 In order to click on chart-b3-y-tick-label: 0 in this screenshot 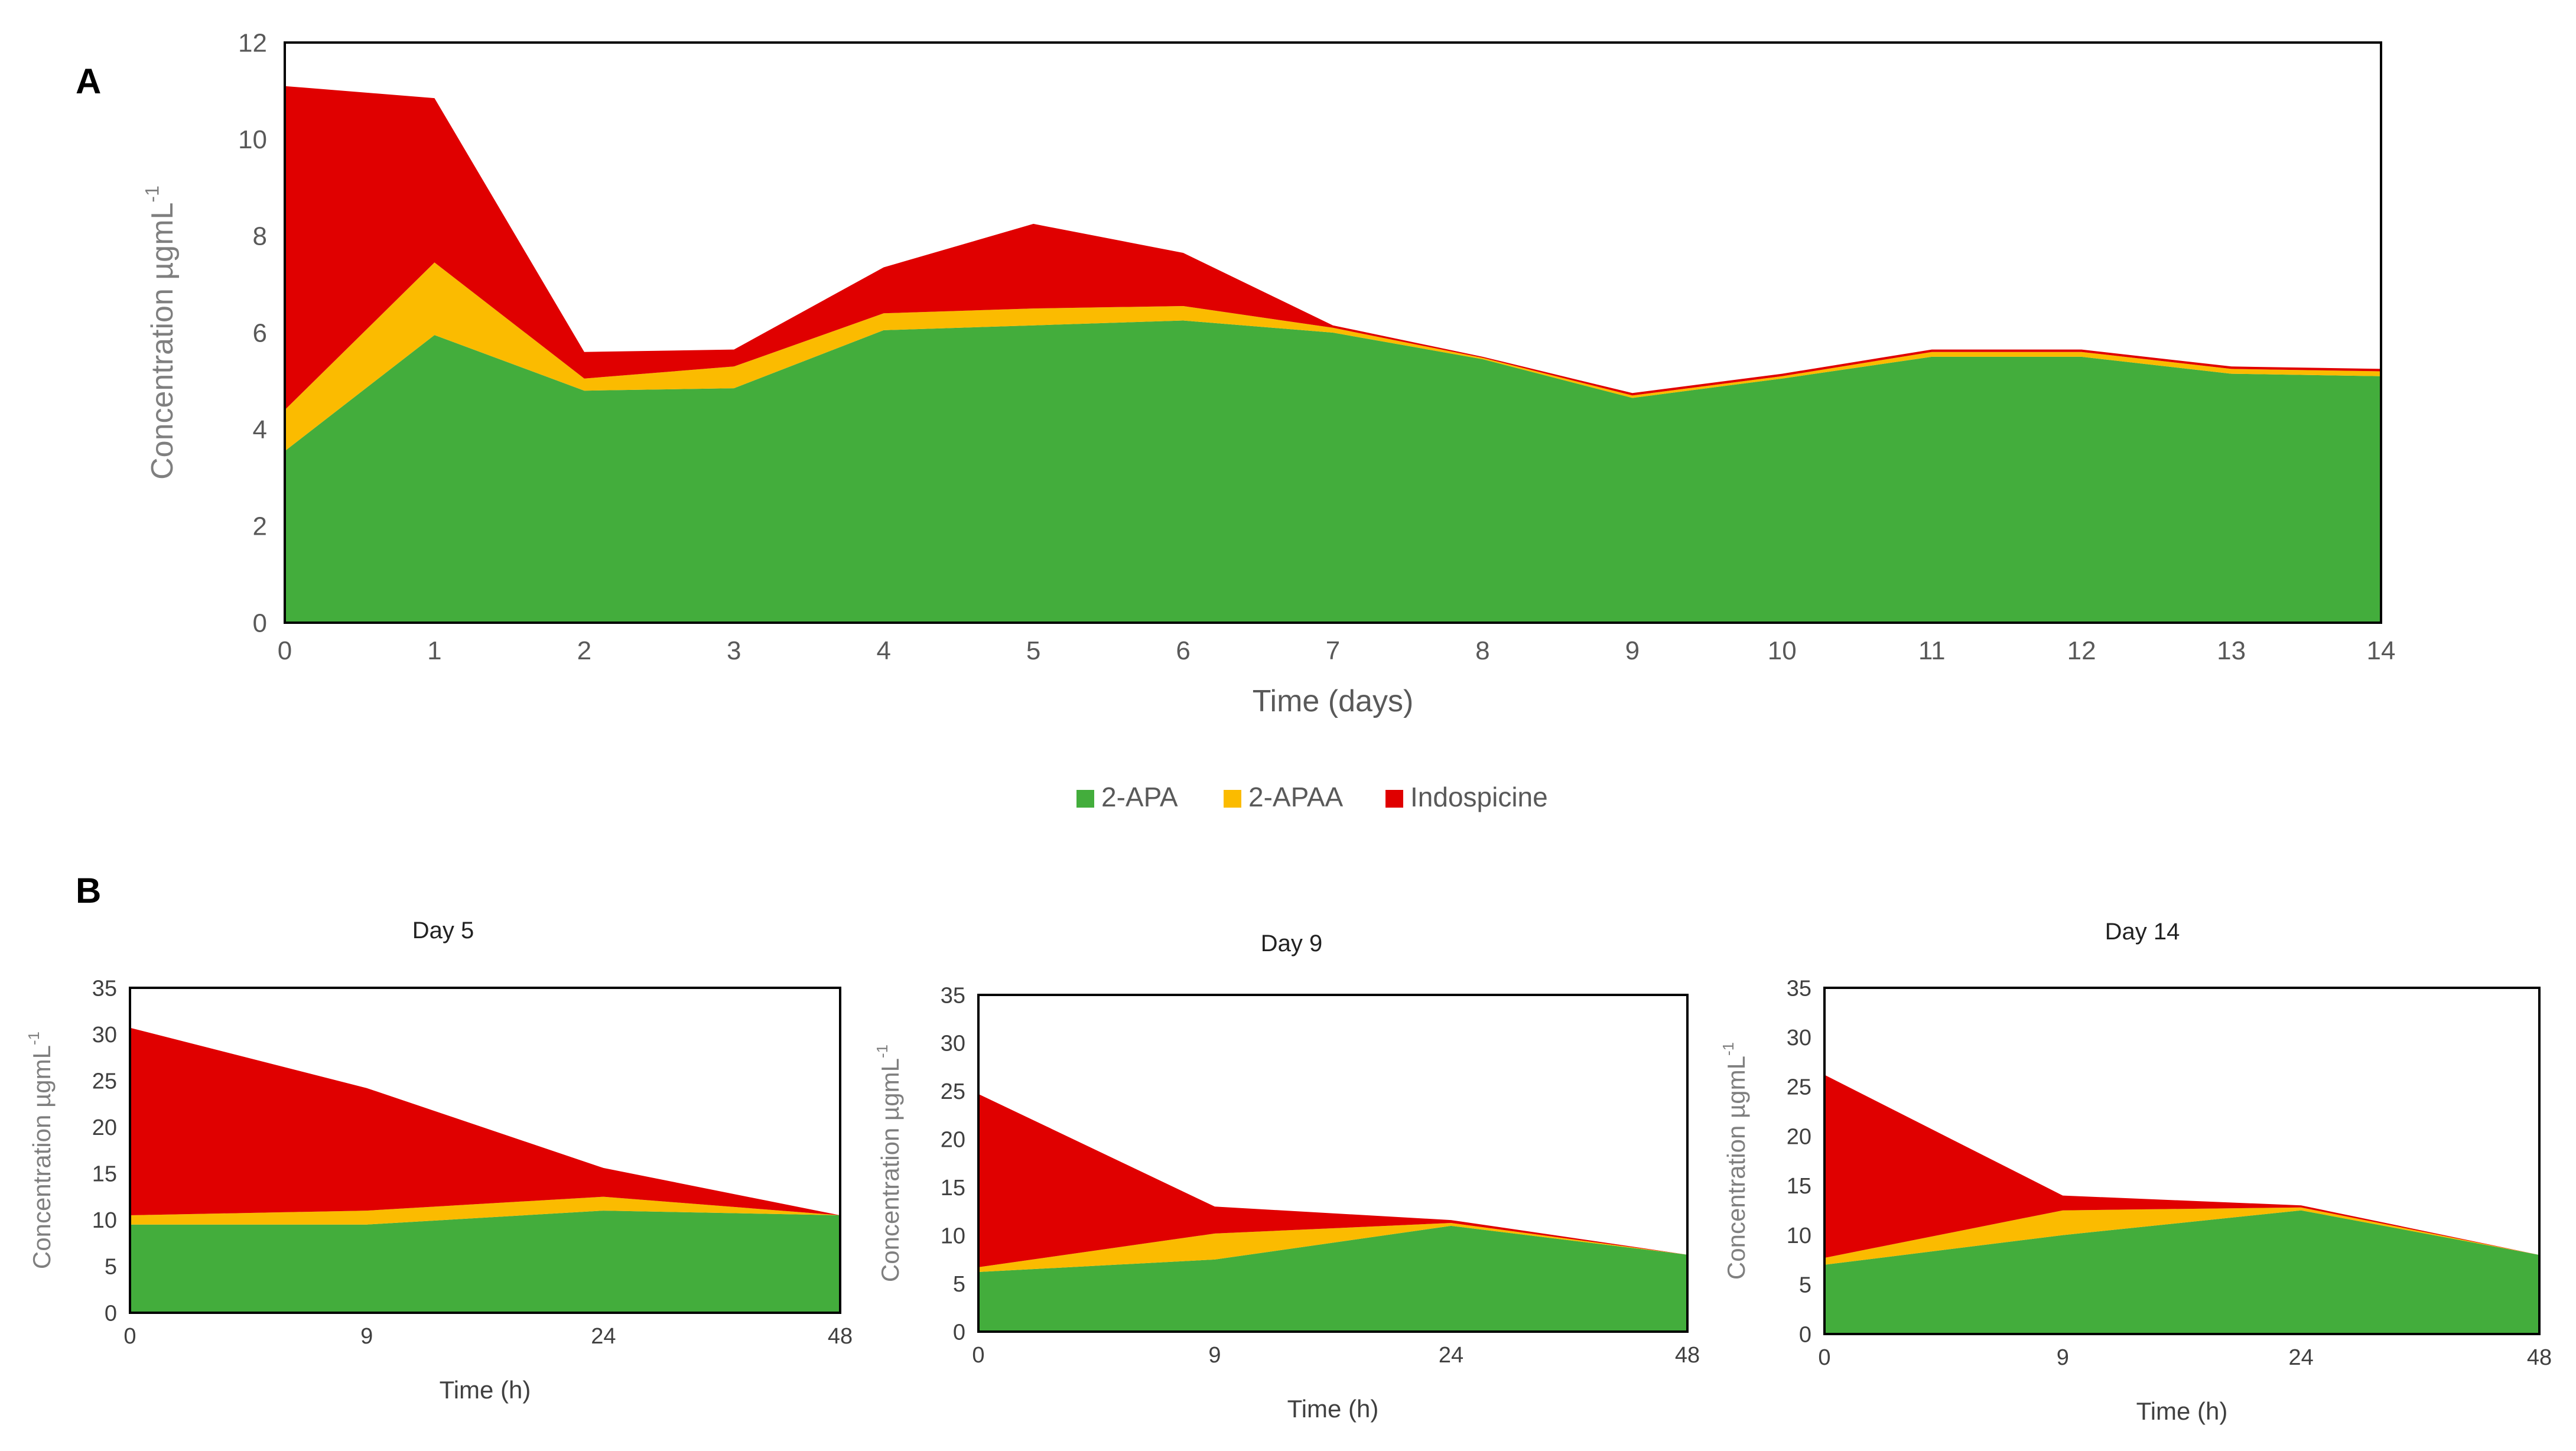, I will do `click(1805, 1334)`.